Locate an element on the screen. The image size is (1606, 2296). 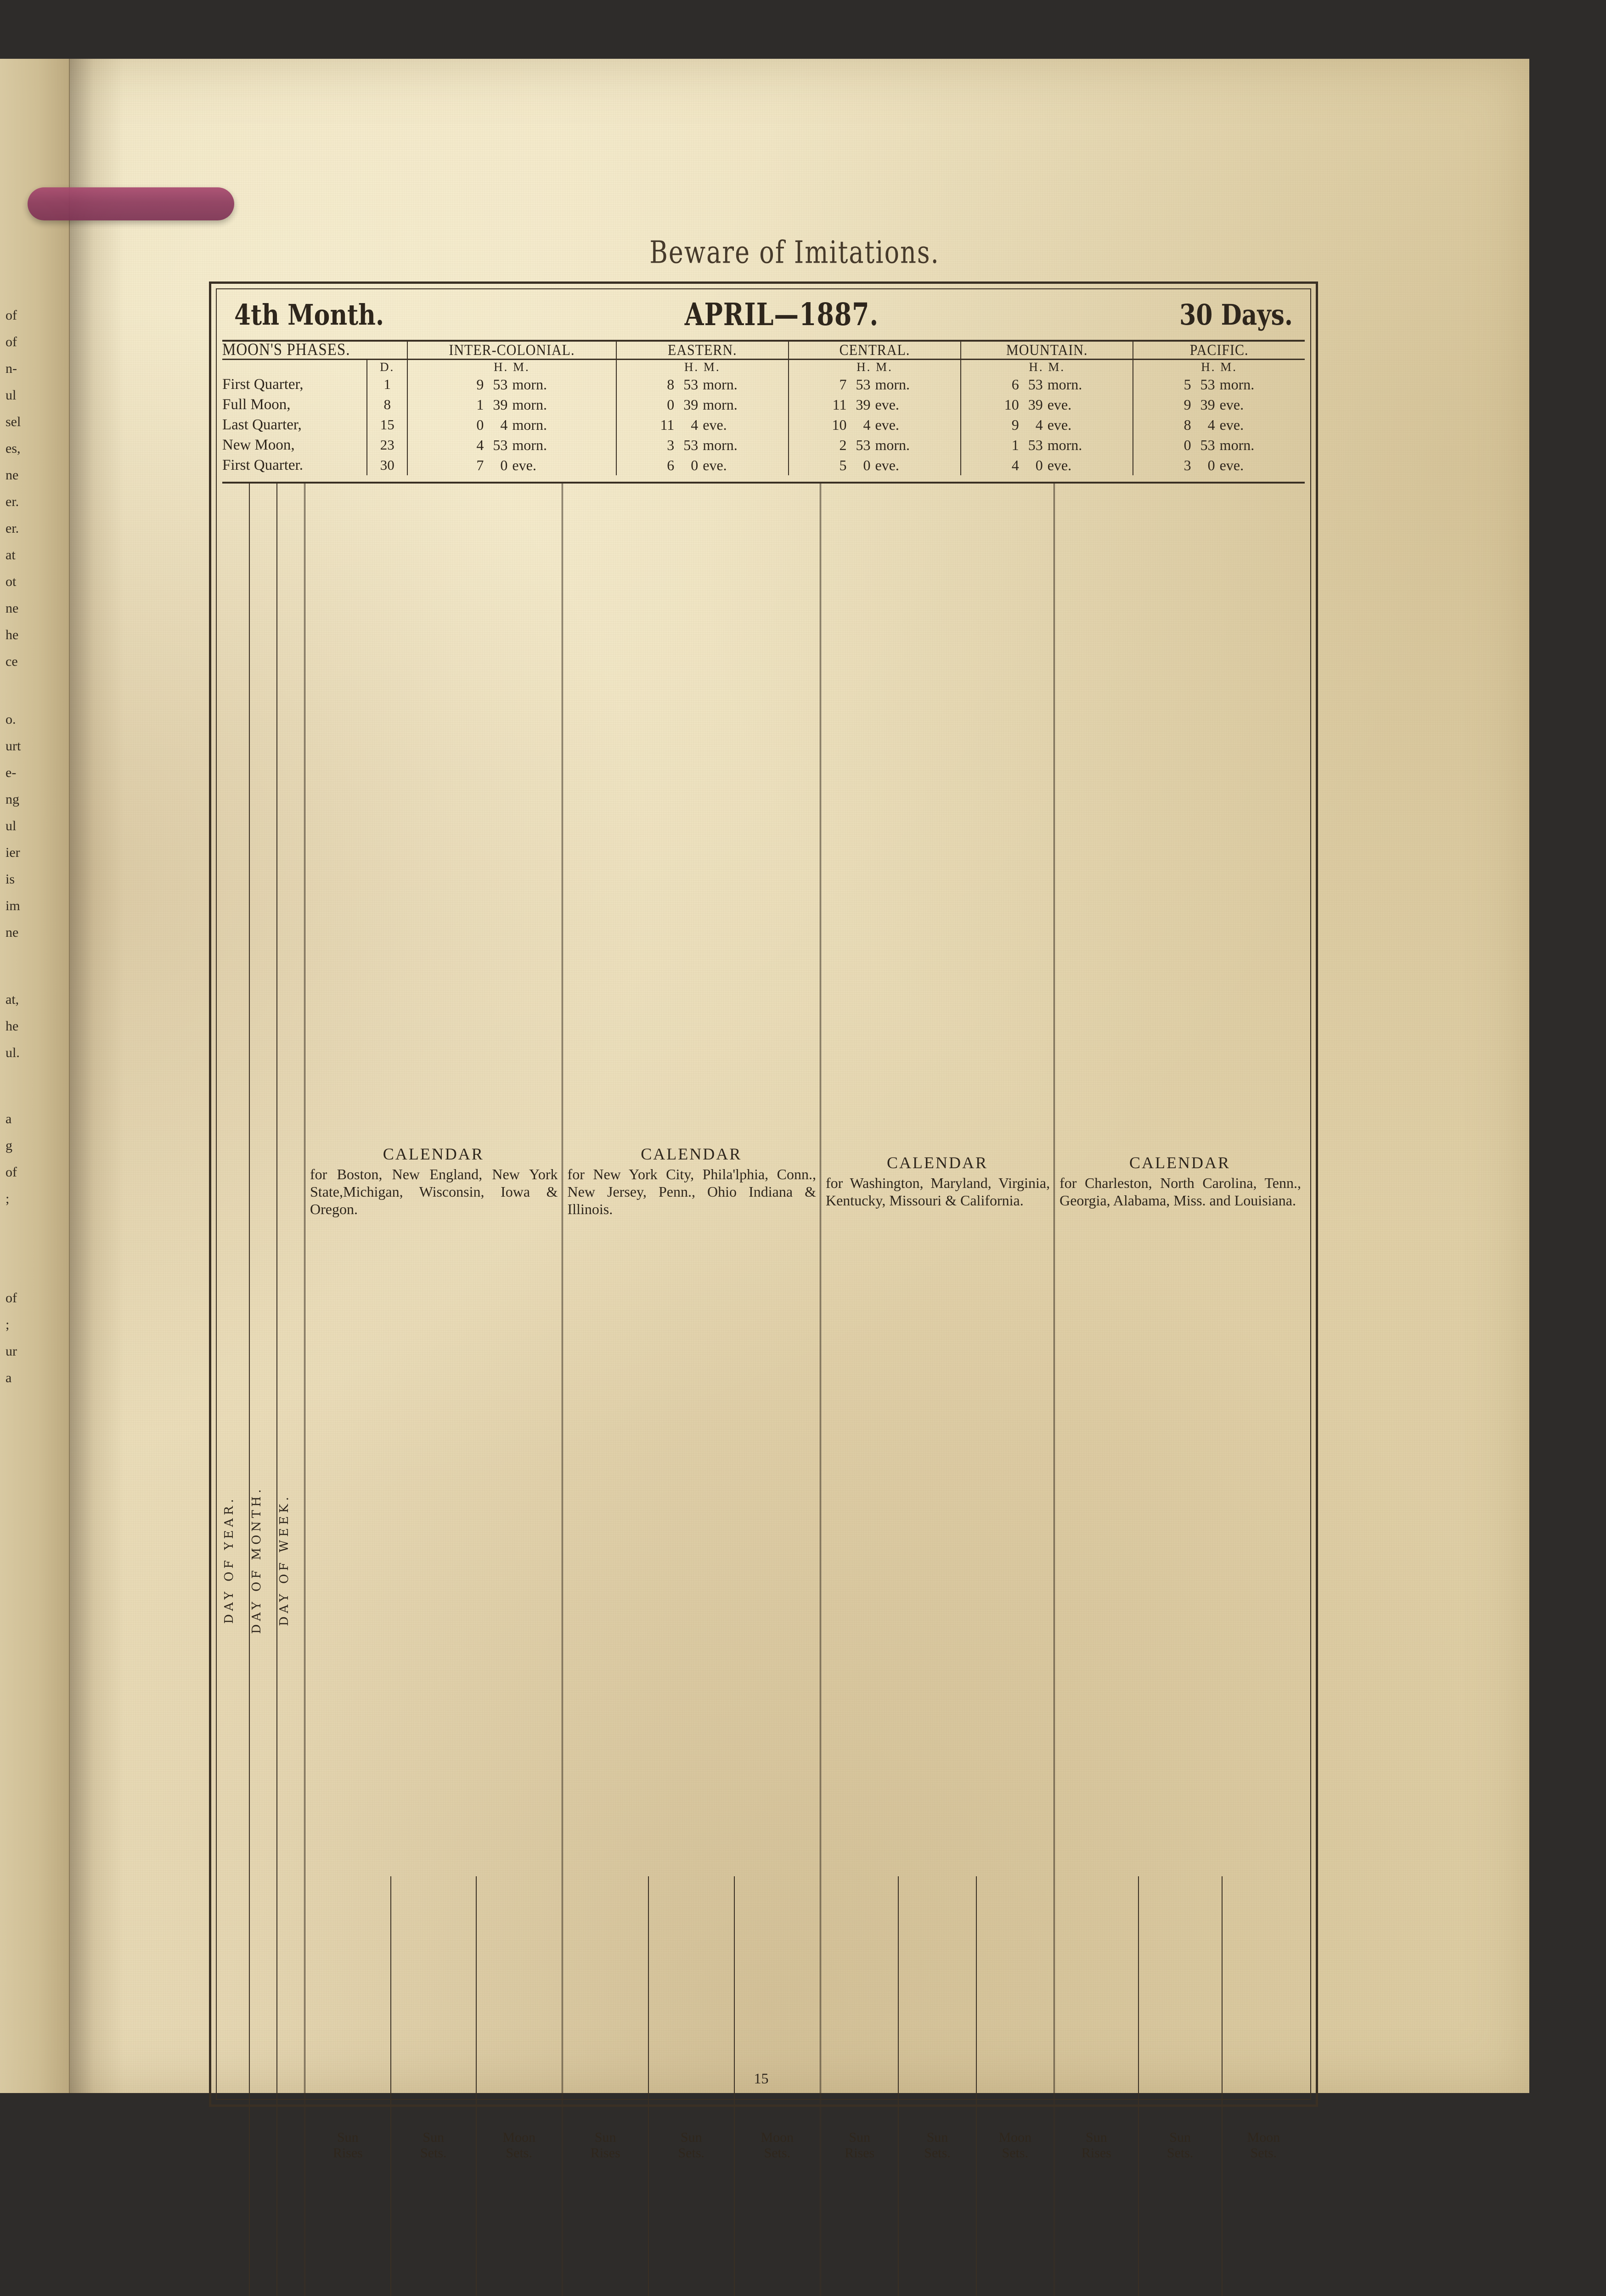
zone-header-intercolonial: INTER-COLONIAL. is located at coordinates (511, 350).